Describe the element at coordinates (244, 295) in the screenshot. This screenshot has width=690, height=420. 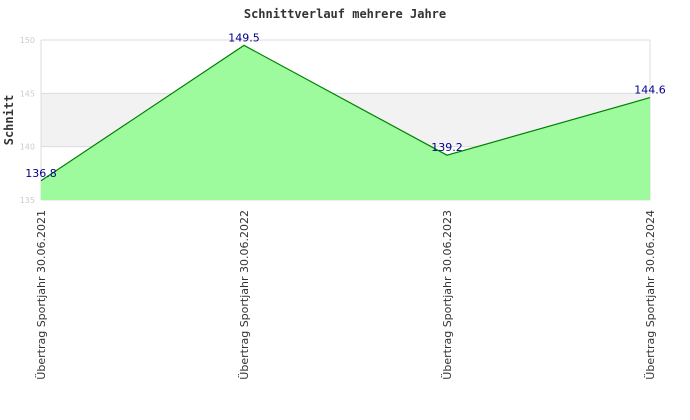
I see `x-tick-label: Übertrag Sportjahr 30.06.2022` at that location.